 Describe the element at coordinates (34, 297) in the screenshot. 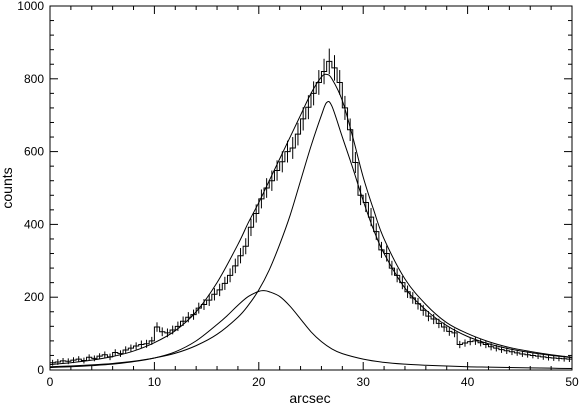

I see `y-tick-label: 200` at that location.